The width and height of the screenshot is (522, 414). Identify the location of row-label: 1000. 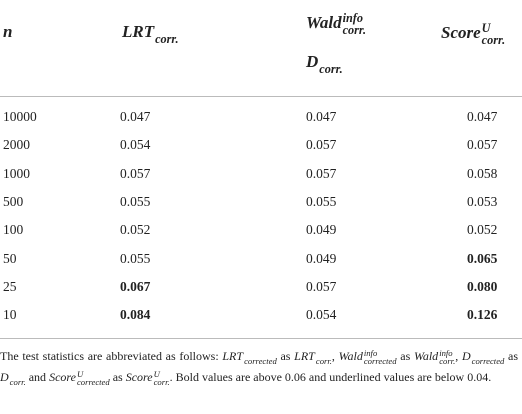
(16, 173).